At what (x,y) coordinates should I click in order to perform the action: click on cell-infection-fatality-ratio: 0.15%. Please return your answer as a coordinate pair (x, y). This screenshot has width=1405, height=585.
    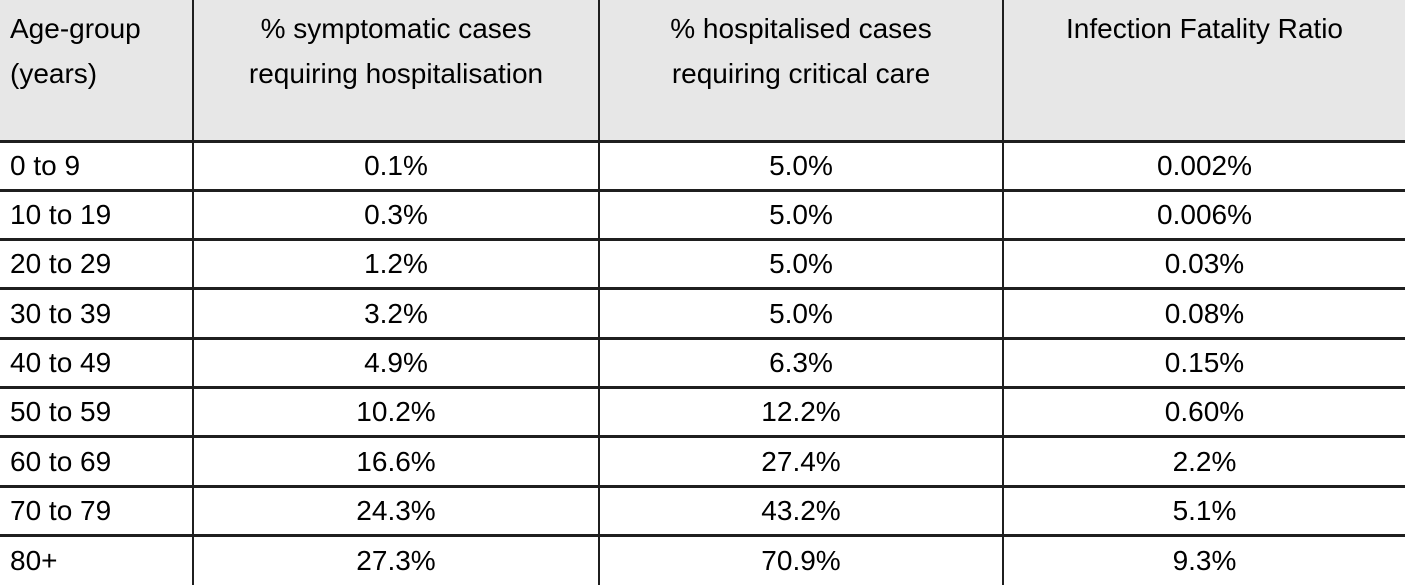
    Looking at the image, I should click on (1203, 363).